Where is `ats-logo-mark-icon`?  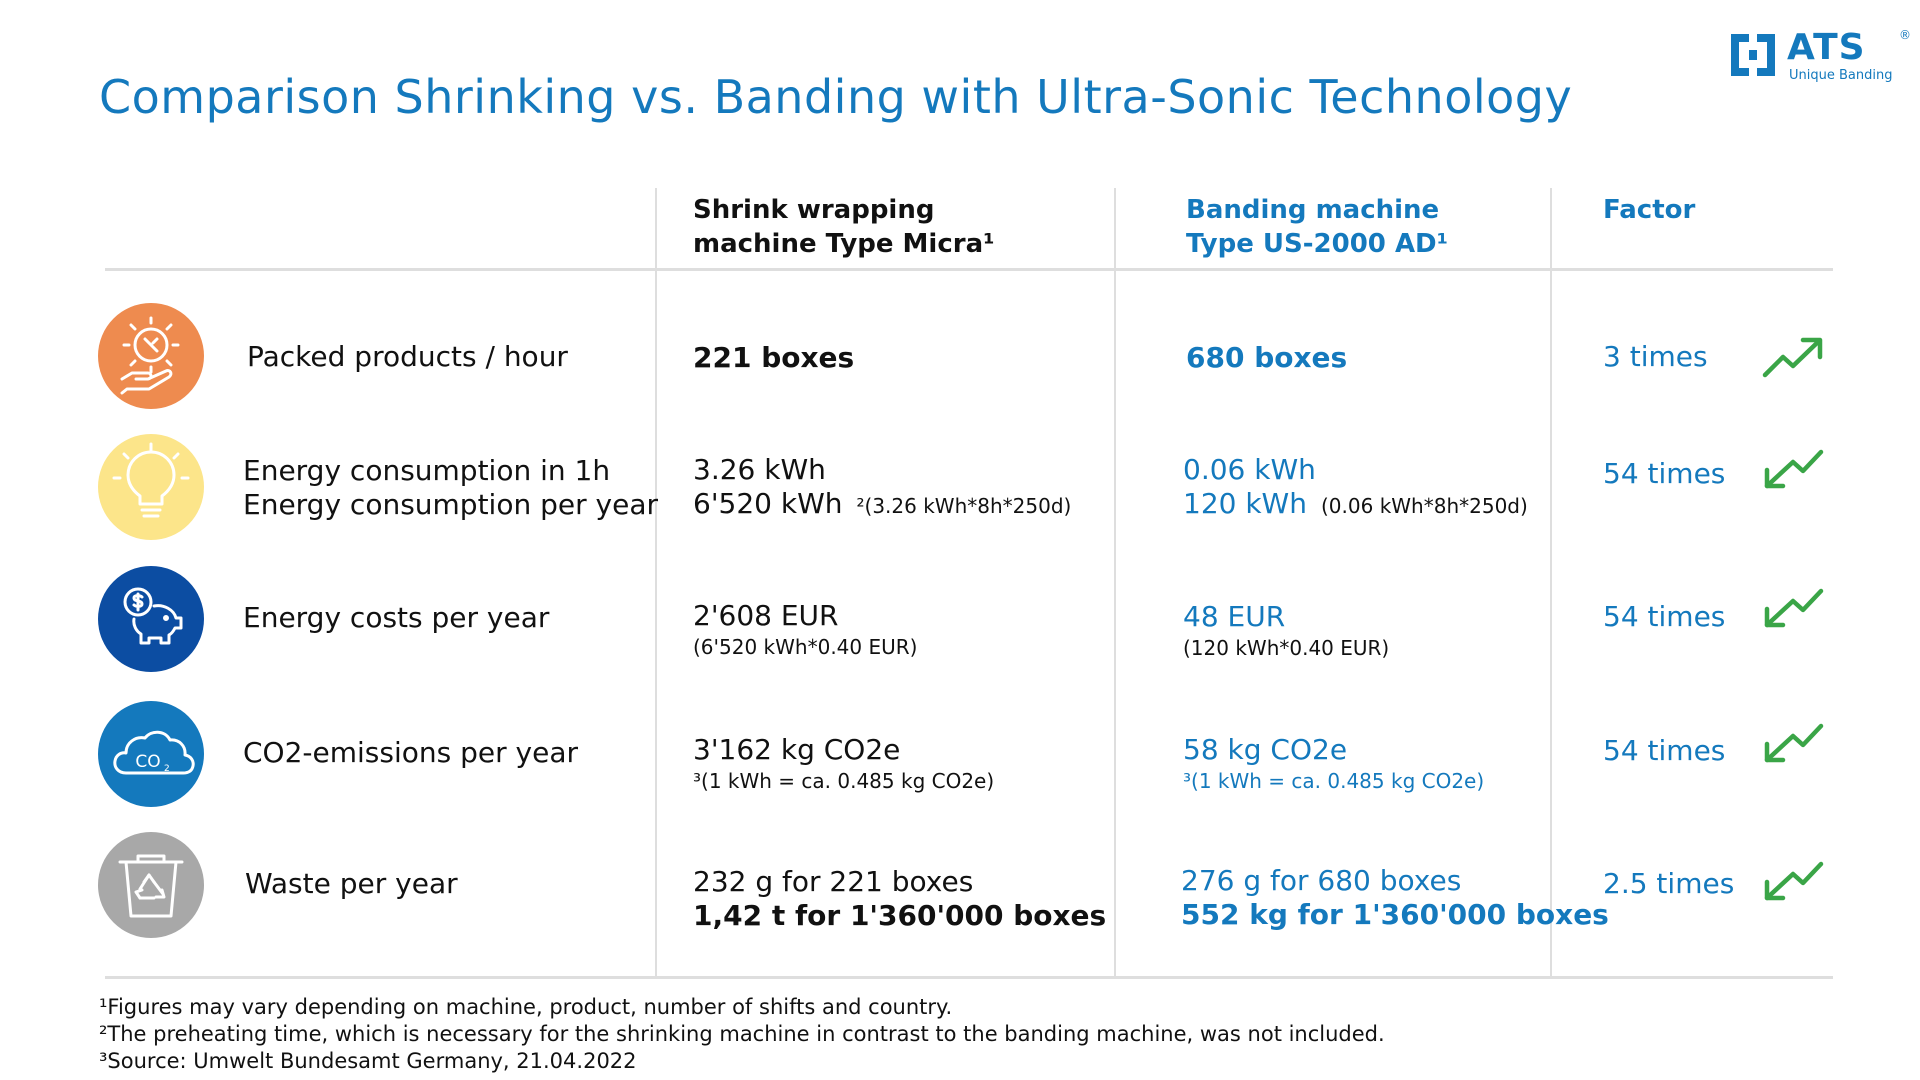
ats-logo-mark-icon is located at coordinates (1753, 55).